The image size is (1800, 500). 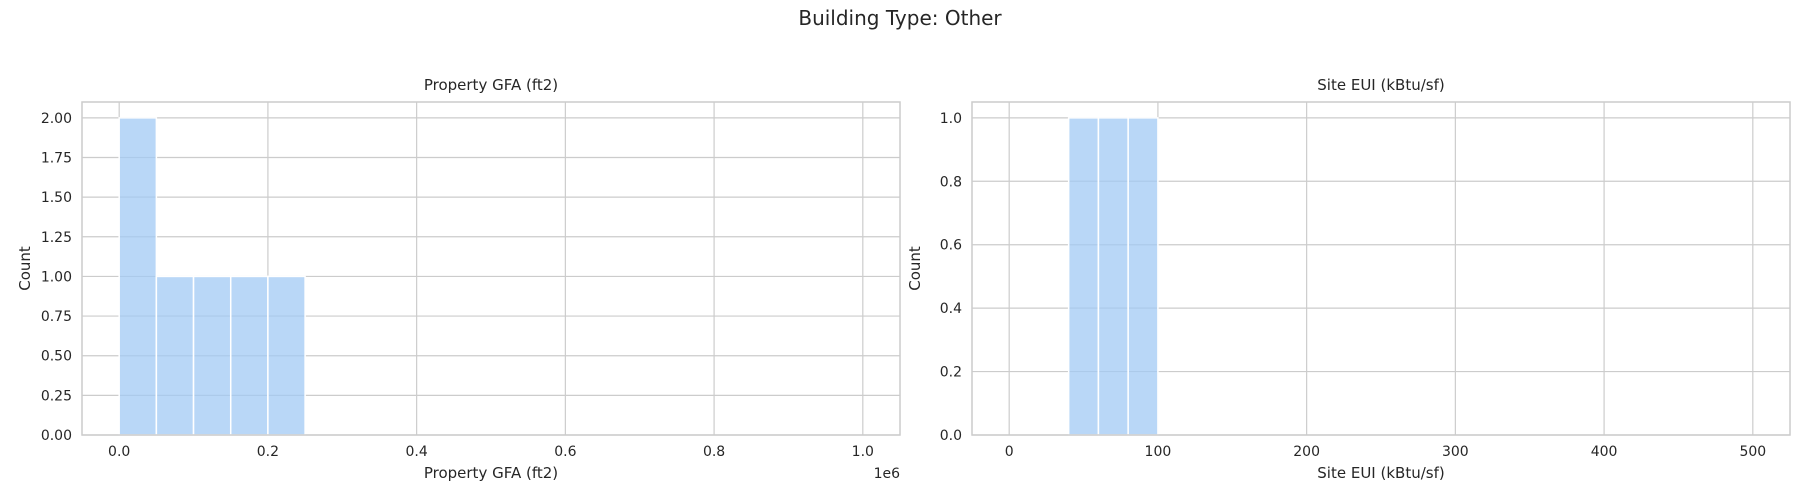 I want to click on y-tick-label: 0.6, so click(x=951, y=246).